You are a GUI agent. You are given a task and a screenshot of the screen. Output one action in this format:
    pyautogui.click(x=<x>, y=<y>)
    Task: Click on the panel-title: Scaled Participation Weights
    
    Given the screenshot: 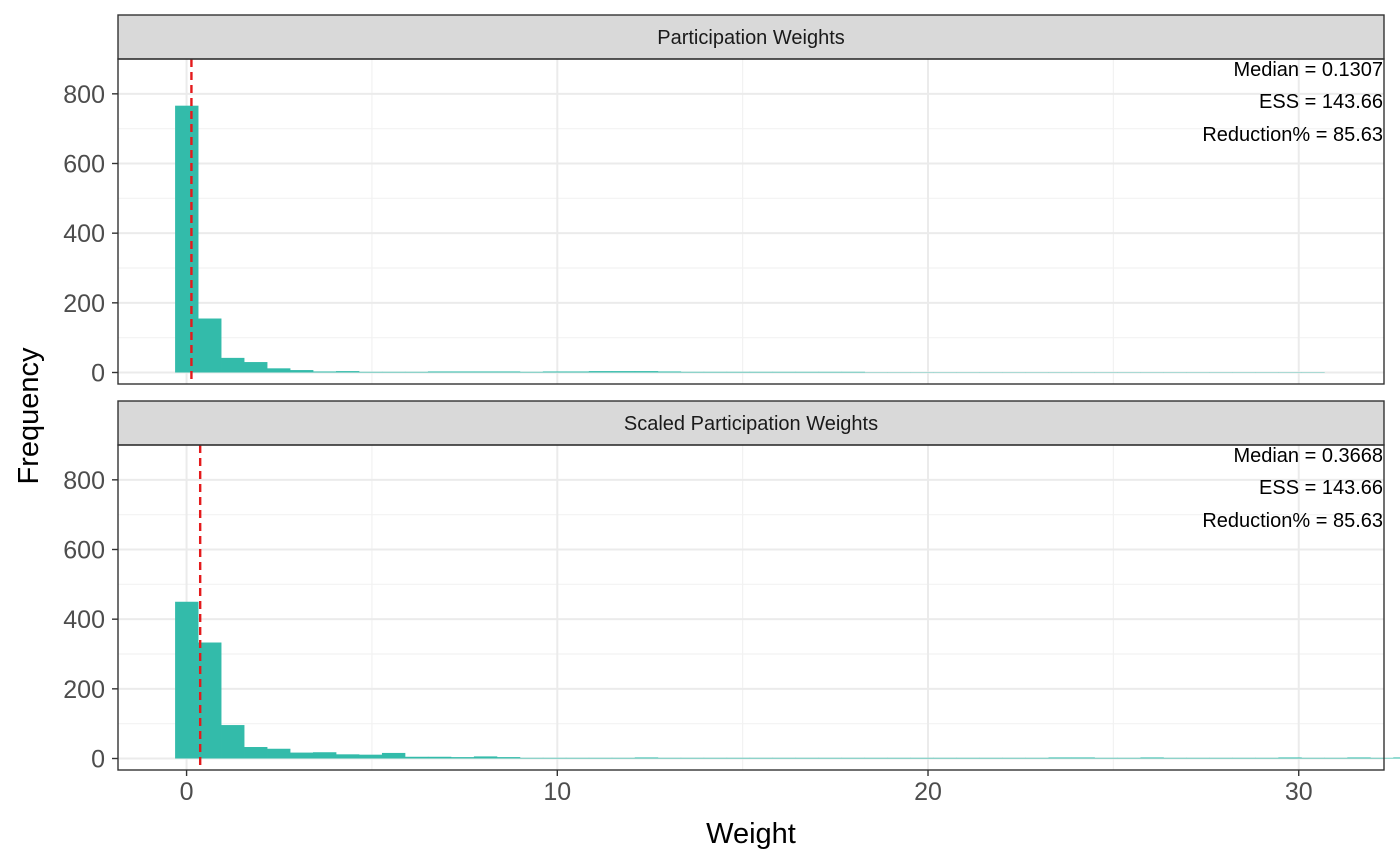 What is the action you would take?
    pyautogui.click(x=751, y=424)
    